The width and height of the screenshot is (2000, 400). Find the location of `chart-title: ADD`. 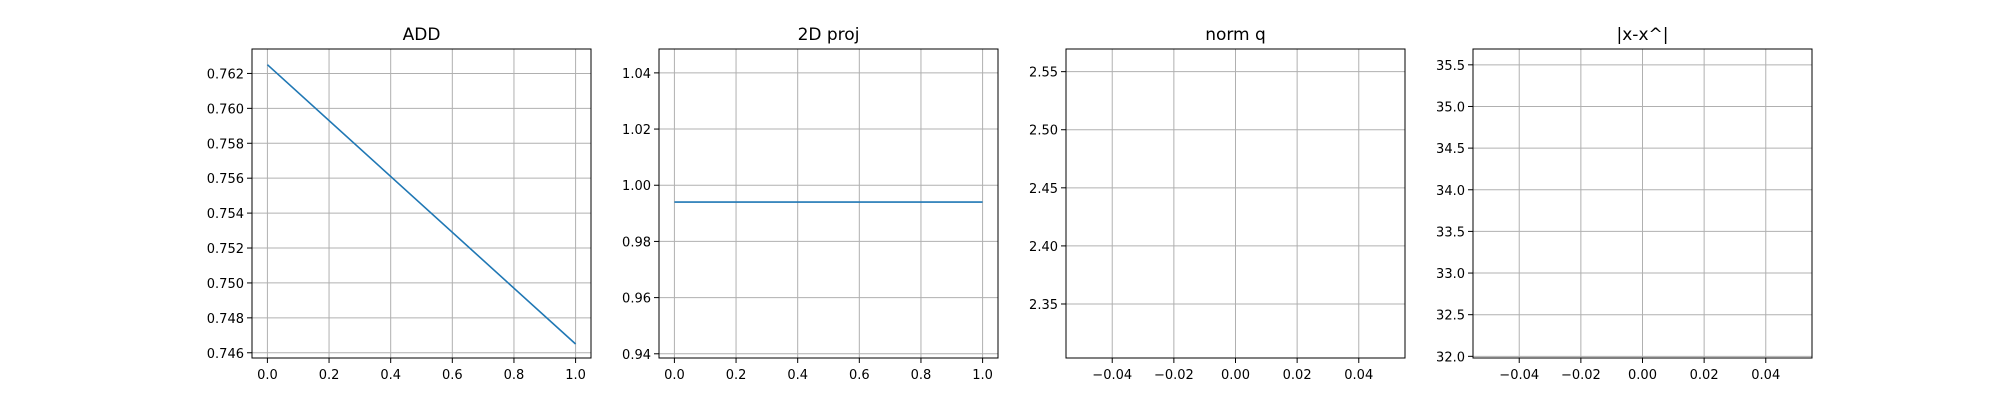

chart-title: ADD is located at coordinates (422, 35).